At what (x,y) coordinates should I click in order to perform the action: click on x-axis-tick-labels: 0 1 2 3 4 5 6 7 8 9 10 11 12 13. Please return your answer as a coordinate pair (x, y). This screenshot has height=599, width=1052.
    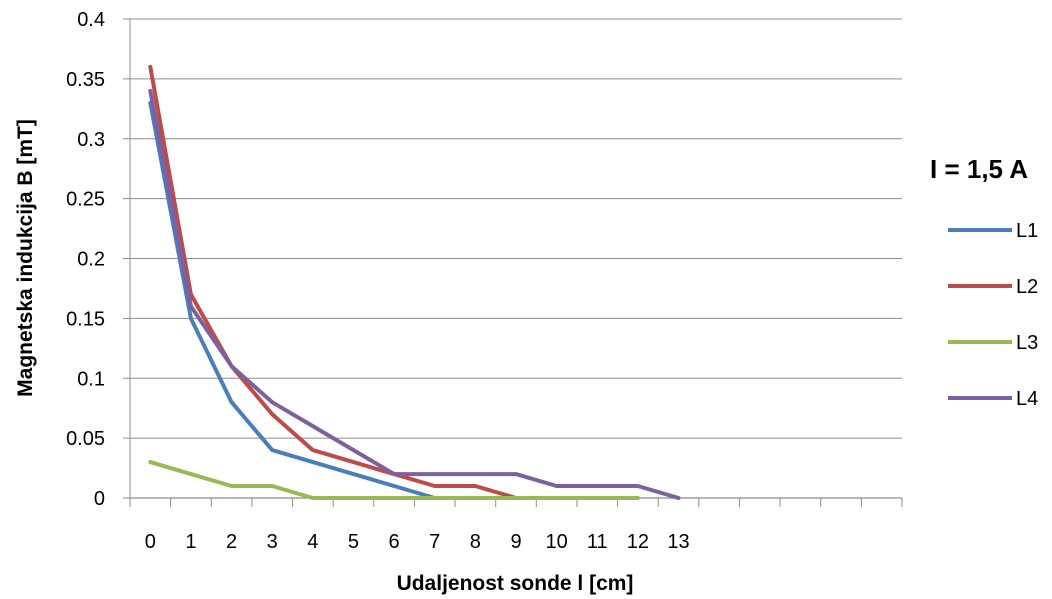
    Looking at the image, I should click on (417, 542).